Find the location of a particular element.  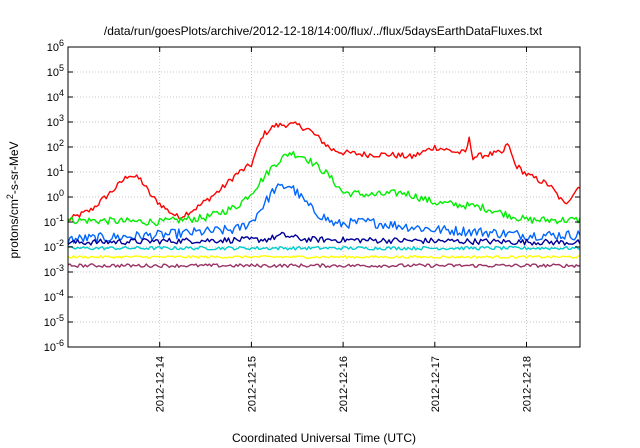

y-tick-label: 10³ is located at coordinates (55, 121).